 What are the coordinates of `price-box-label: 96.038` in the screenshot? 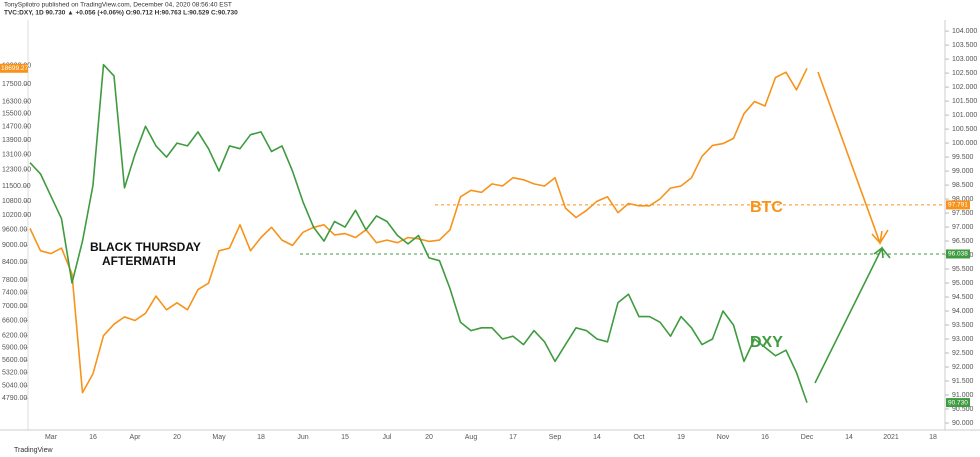 It's located at (958, 254).